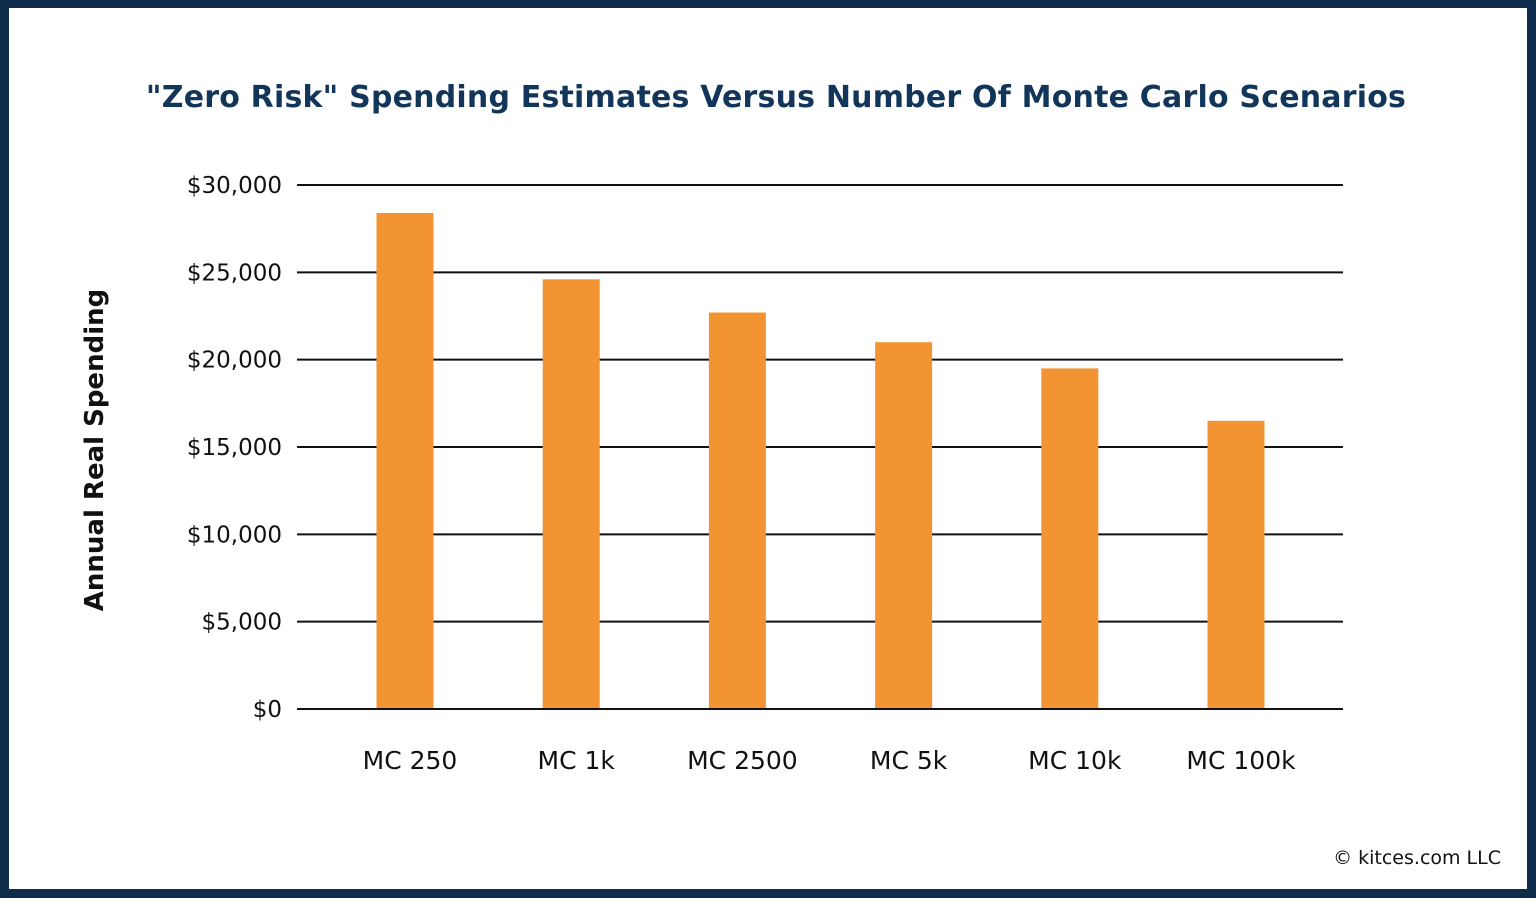 This screenshot has height=898, width=1536. I want to click on y-tick-label: $0, so click(267, 710).